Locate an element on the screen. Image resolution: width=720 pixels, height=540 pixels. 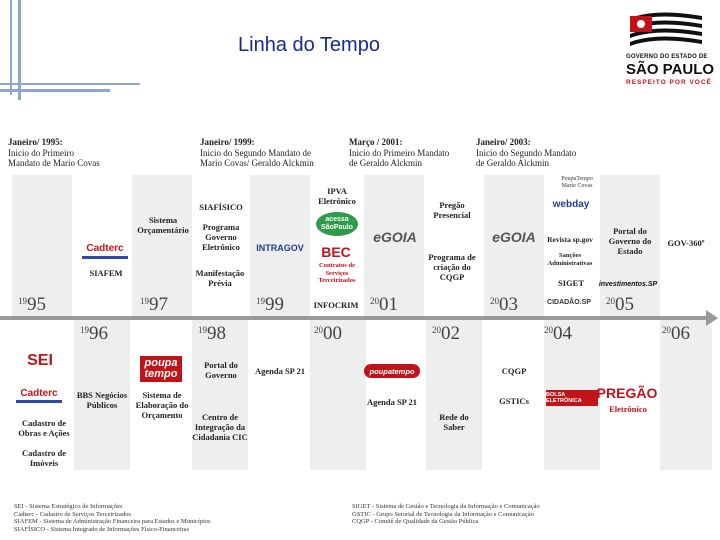
column-1996 is located at coordinates (102, 395).